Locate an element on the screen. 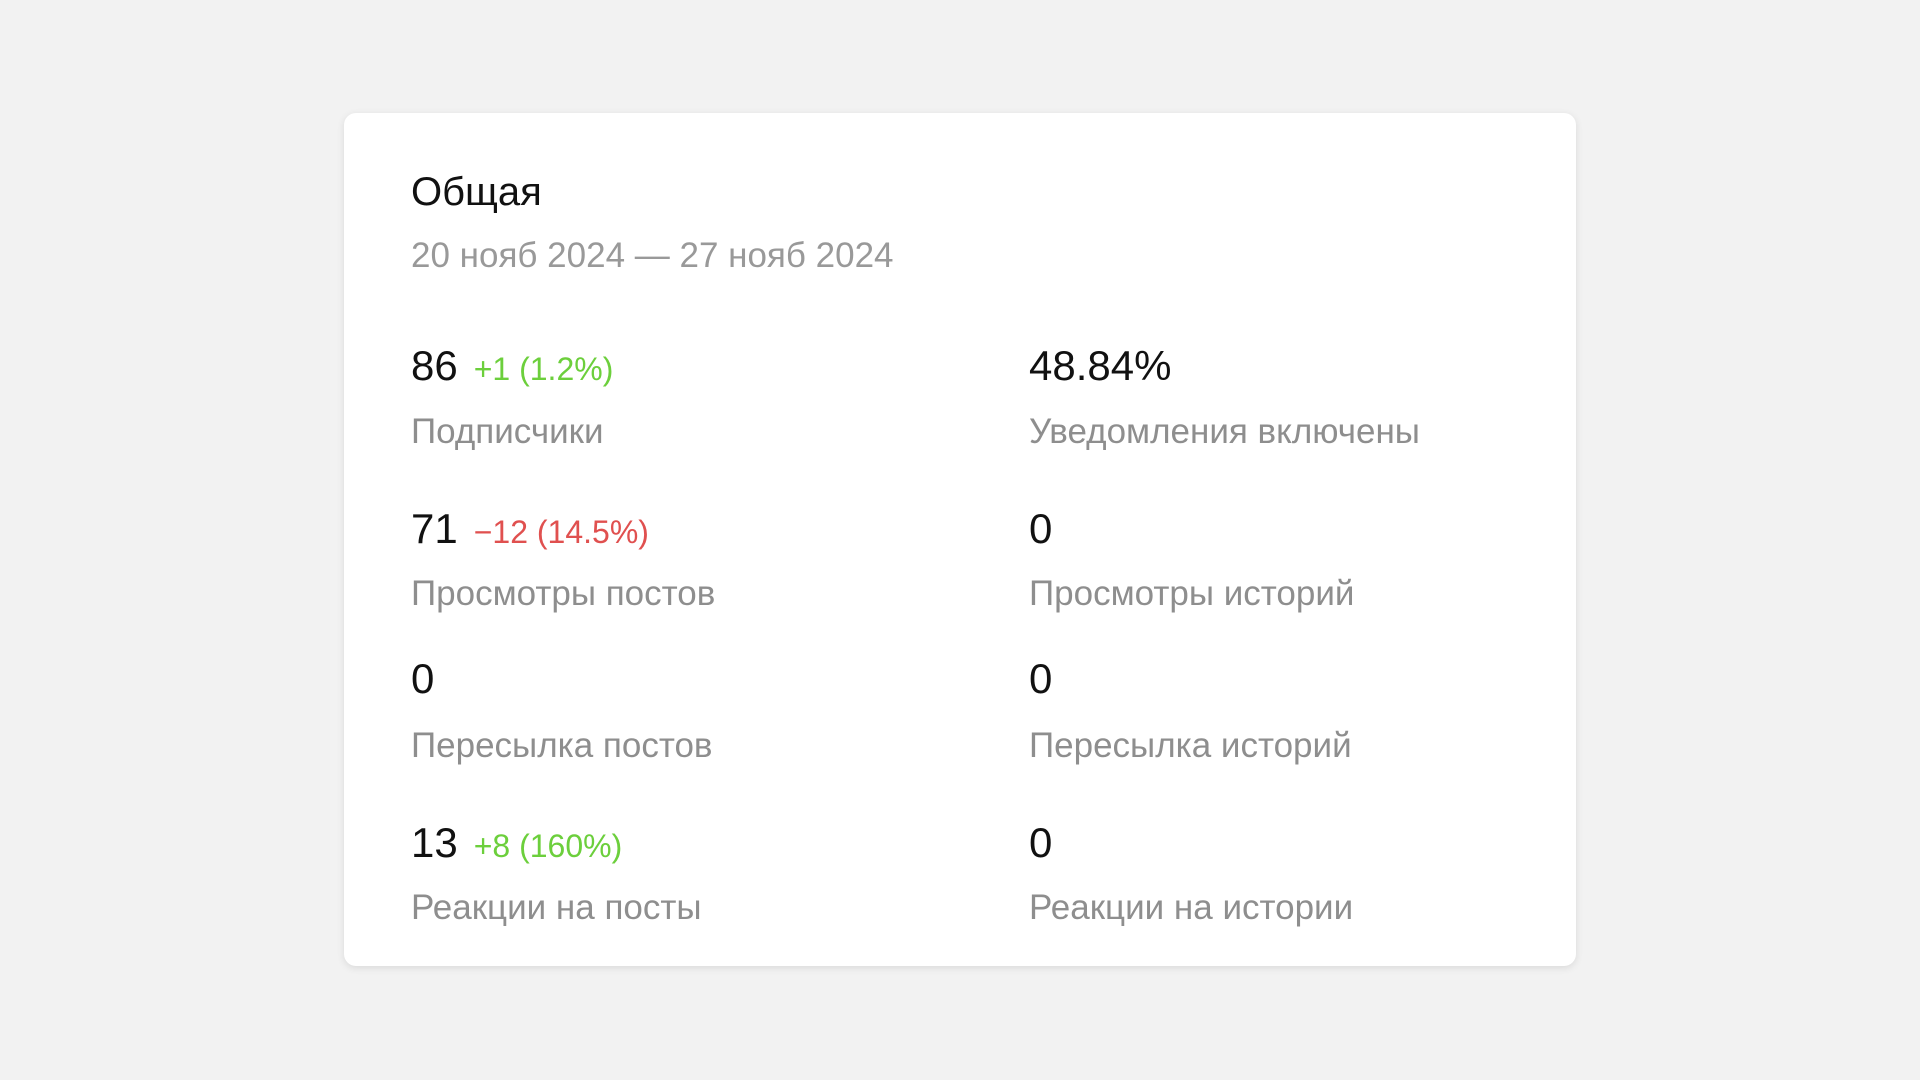 The image size is (1920, 1080). stat-value-row: 48.84% is located at coordinates (1100, 366).